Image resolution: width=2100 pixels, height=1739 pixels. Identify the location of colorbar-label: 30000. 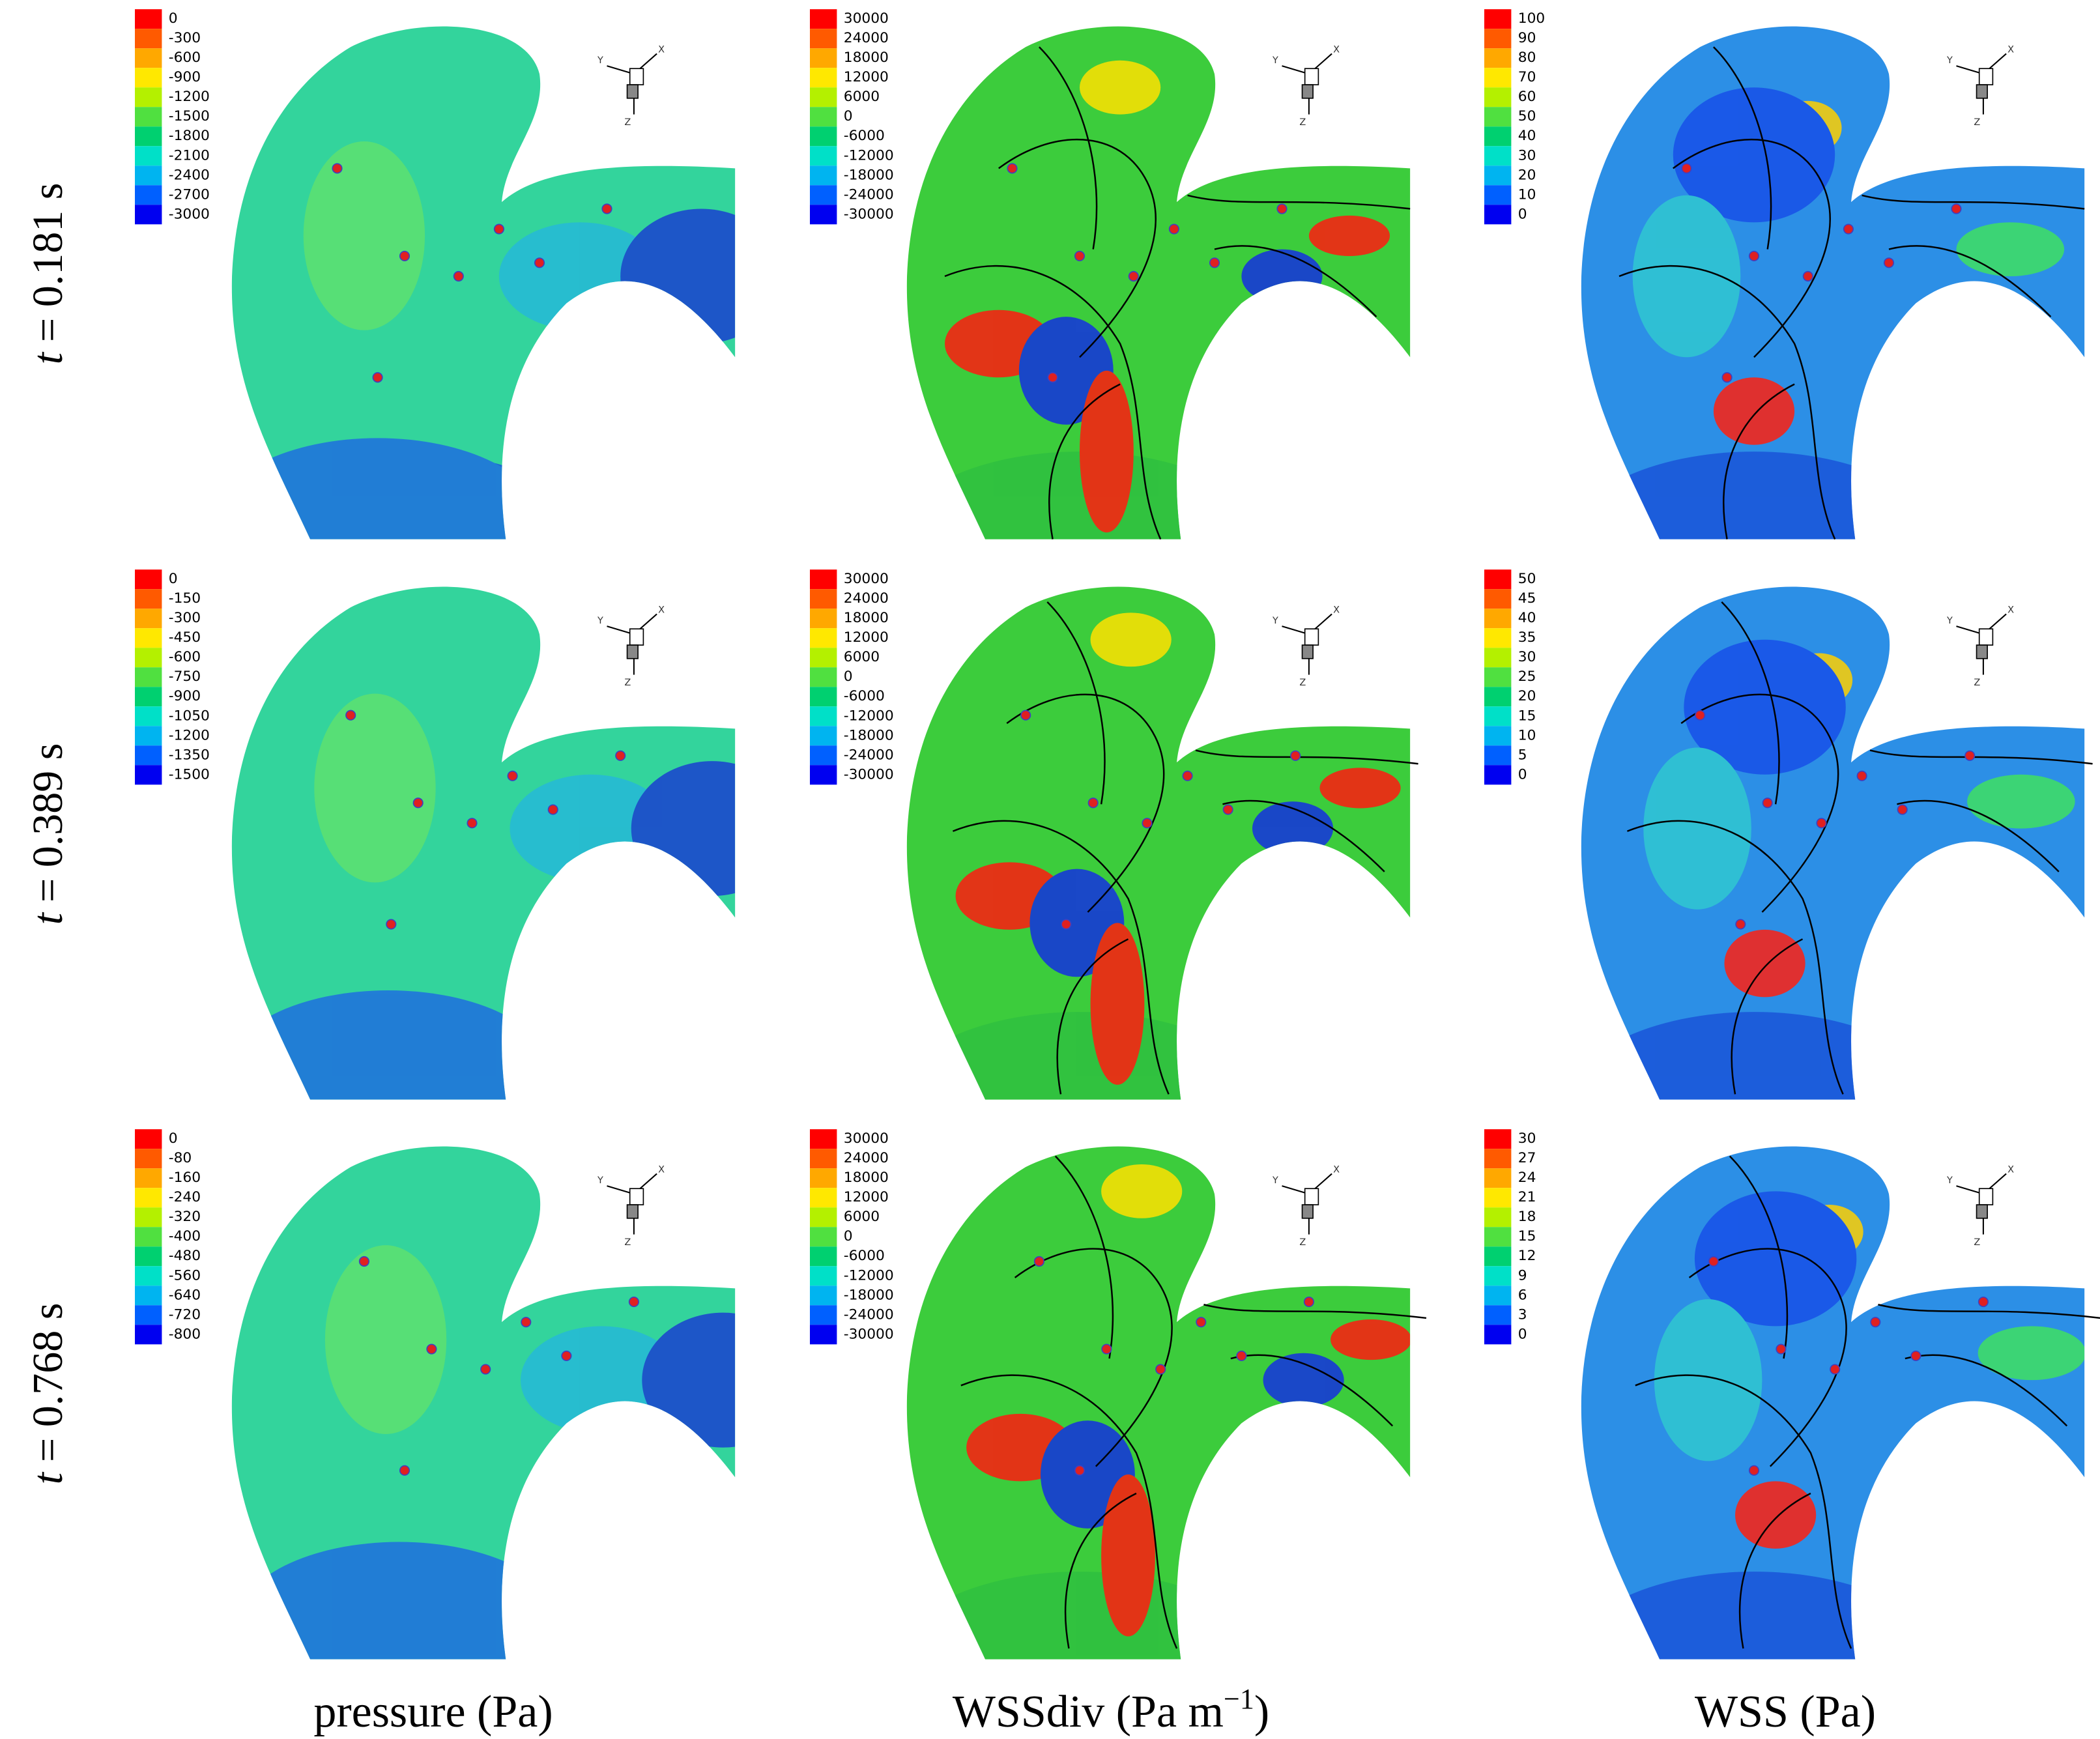
(866, 579).